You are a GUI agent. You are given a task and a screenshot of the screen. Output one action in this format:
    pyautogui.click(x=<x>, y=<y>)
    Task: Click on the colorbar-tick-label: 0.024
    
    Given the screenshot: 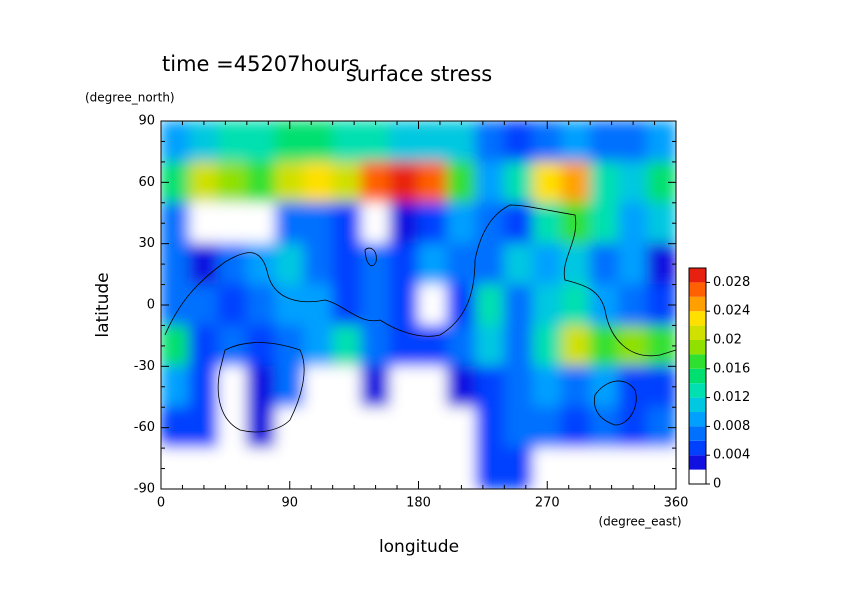 What is the action you would take?
    pyautogui.click(x=731, y=311)
    